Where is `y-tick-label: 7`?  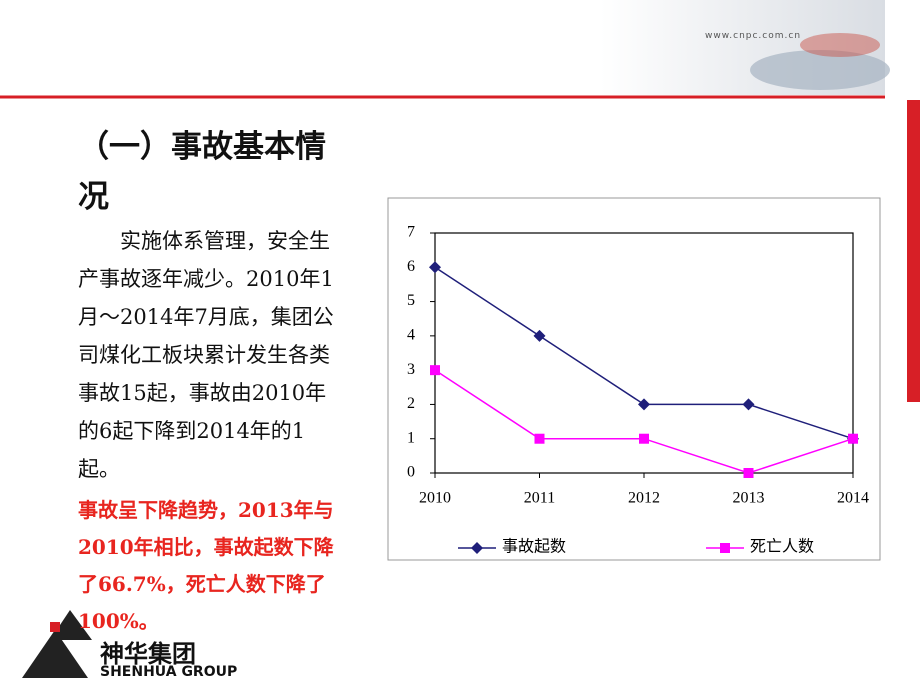
y-tick-label: 7 is located at coordinates (411, 232).